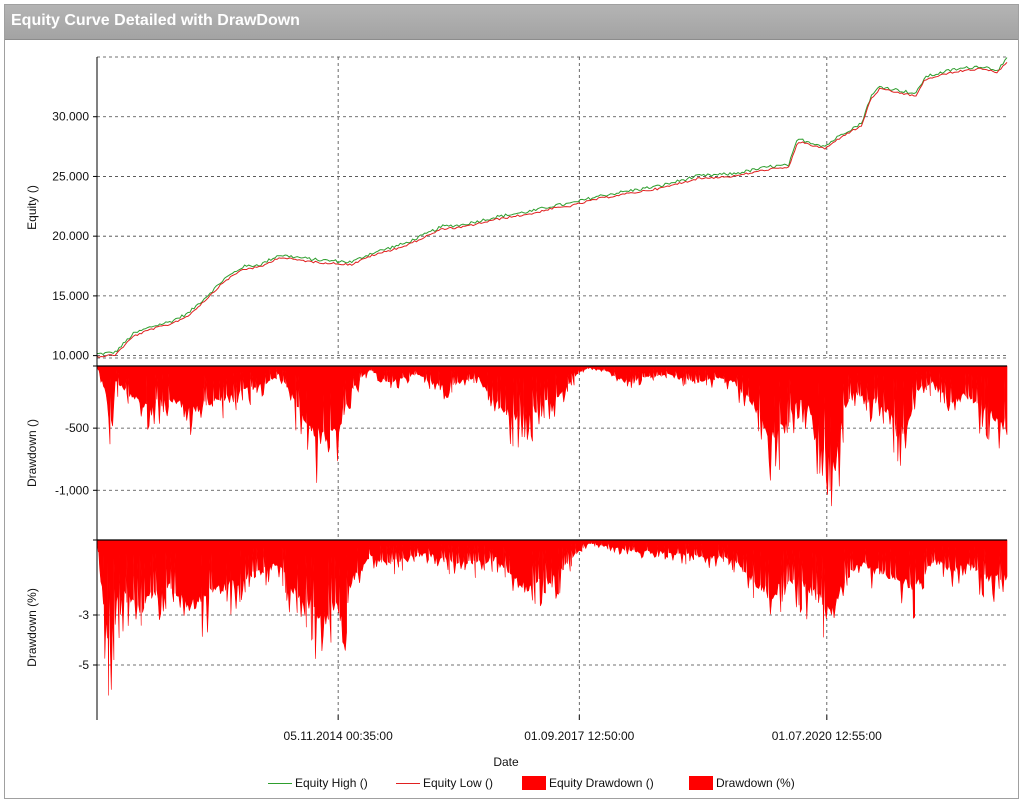 The image size is (1024, 803). Describe the element at coordinates (506, 762) in the screenshot. I see `x-axis-title: Date` at that location.